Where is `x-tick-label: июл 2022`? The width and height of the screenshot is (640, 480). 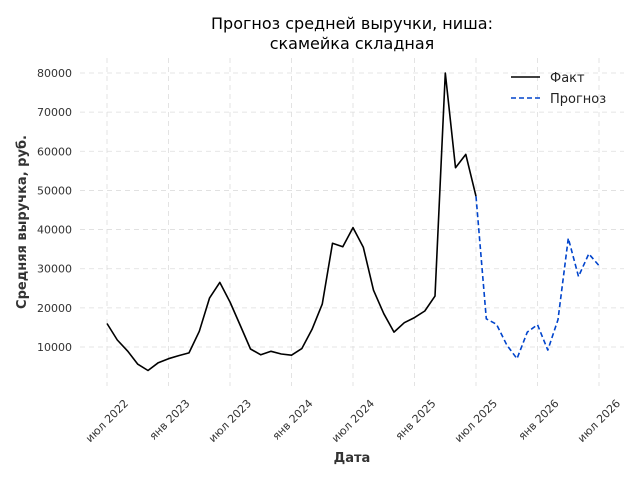 x-tick-label: июл 2022 is located at coordinates (107, 421).